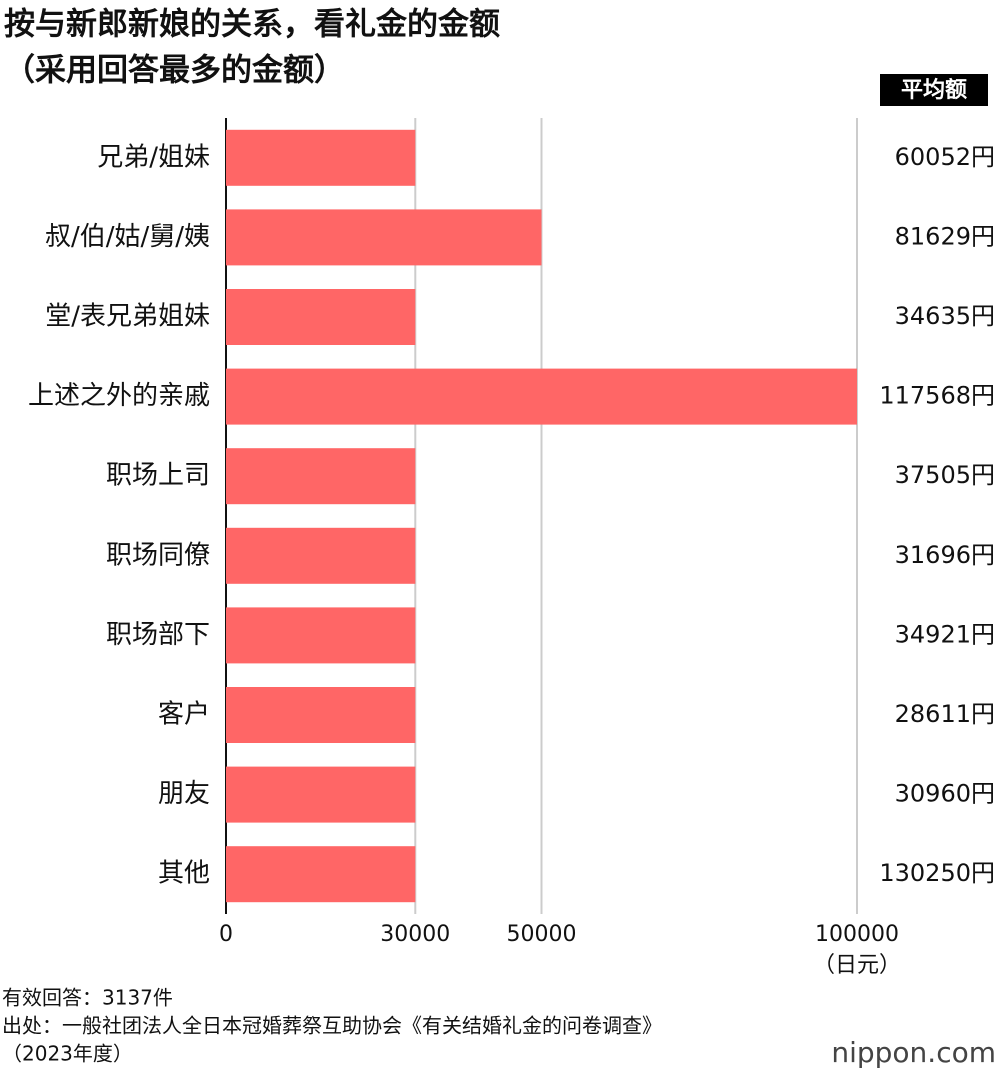 This screenshot has height=1078, width=1000. I want to click on y-tick-label: 堂/表兄弟姐妹, so click(127, 317).